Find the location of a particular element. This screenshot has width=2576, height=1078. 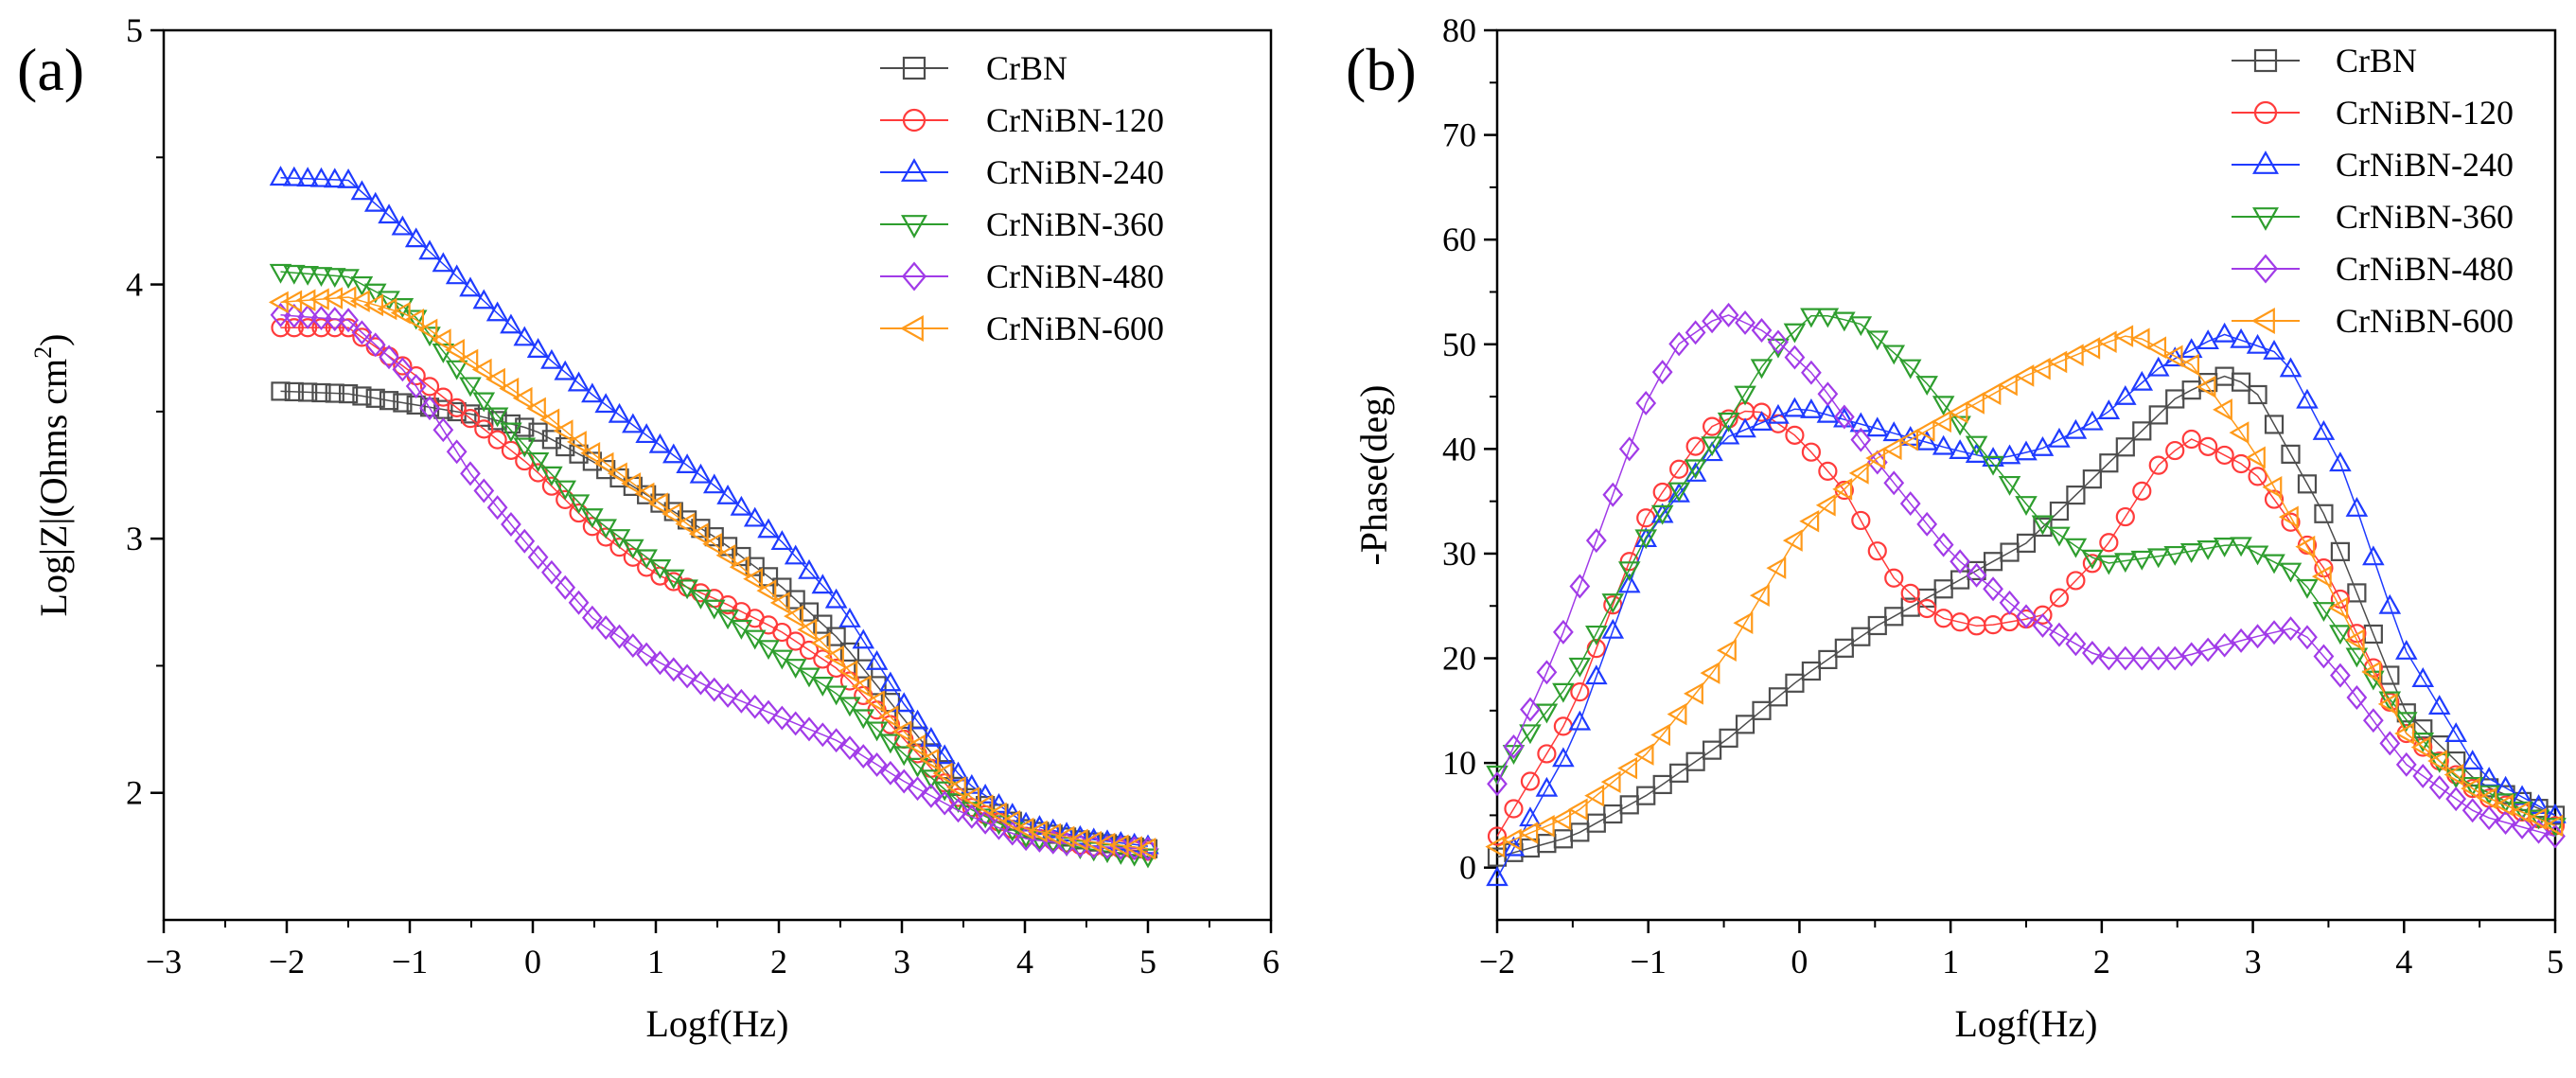

x-tick-label: 5 is located at coordinates (1147, 962).